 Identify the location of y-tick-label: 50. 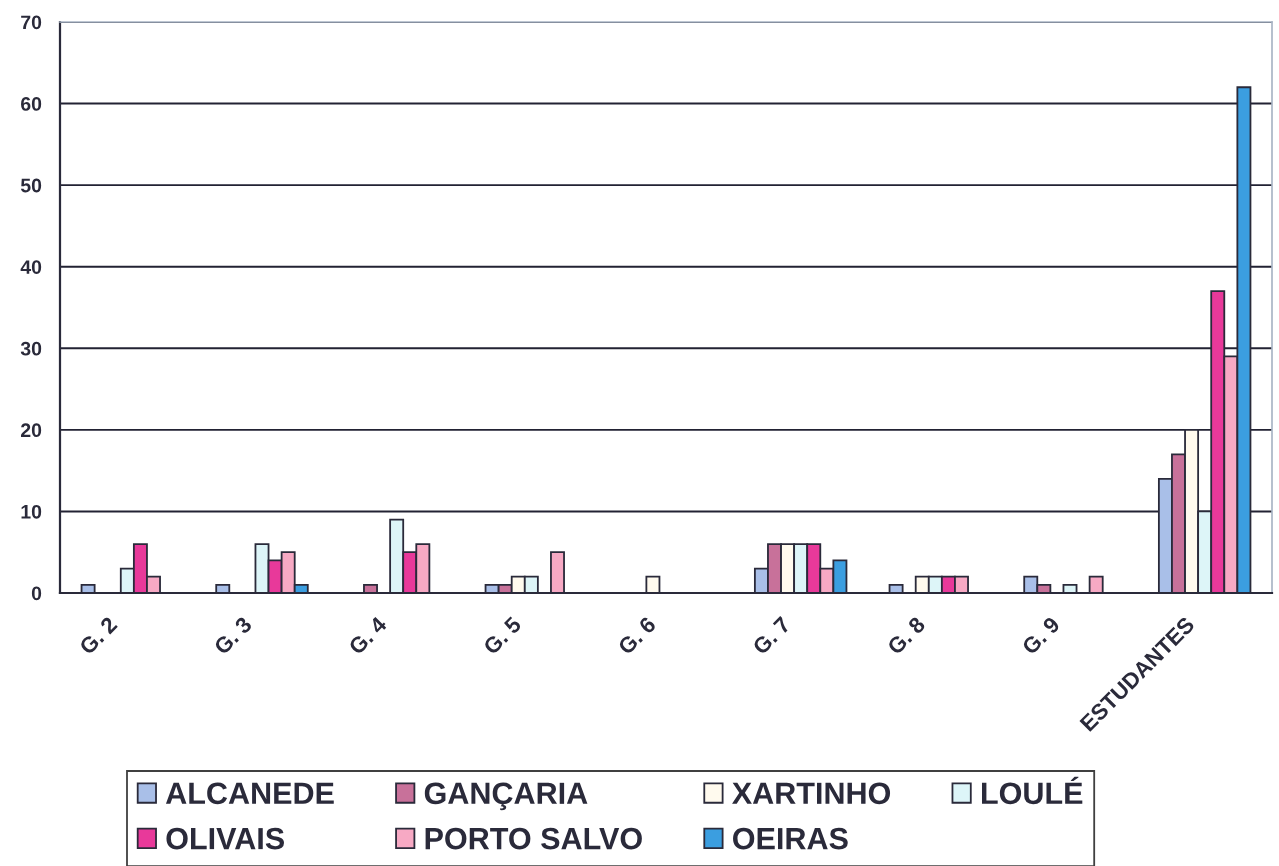
(31, 185).